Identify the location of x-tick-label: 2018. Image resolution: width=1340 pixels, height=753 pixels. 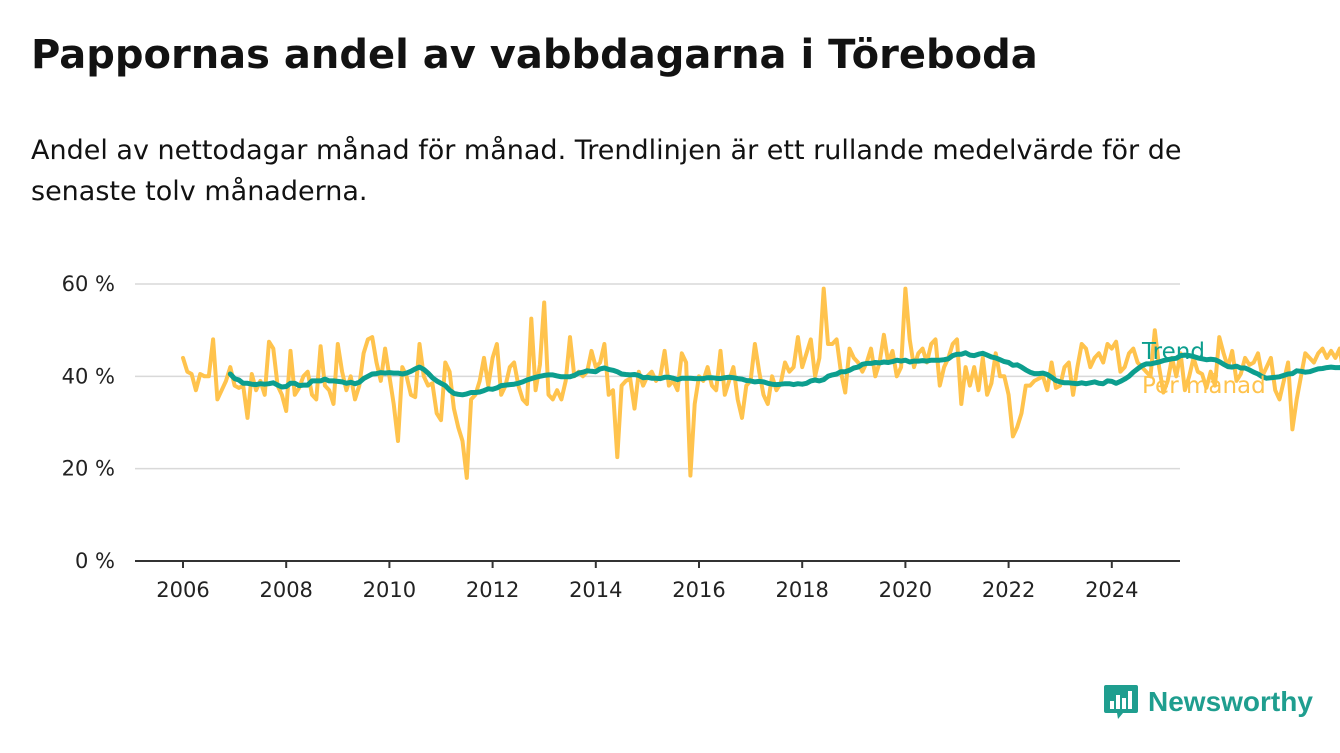
(801, 590).